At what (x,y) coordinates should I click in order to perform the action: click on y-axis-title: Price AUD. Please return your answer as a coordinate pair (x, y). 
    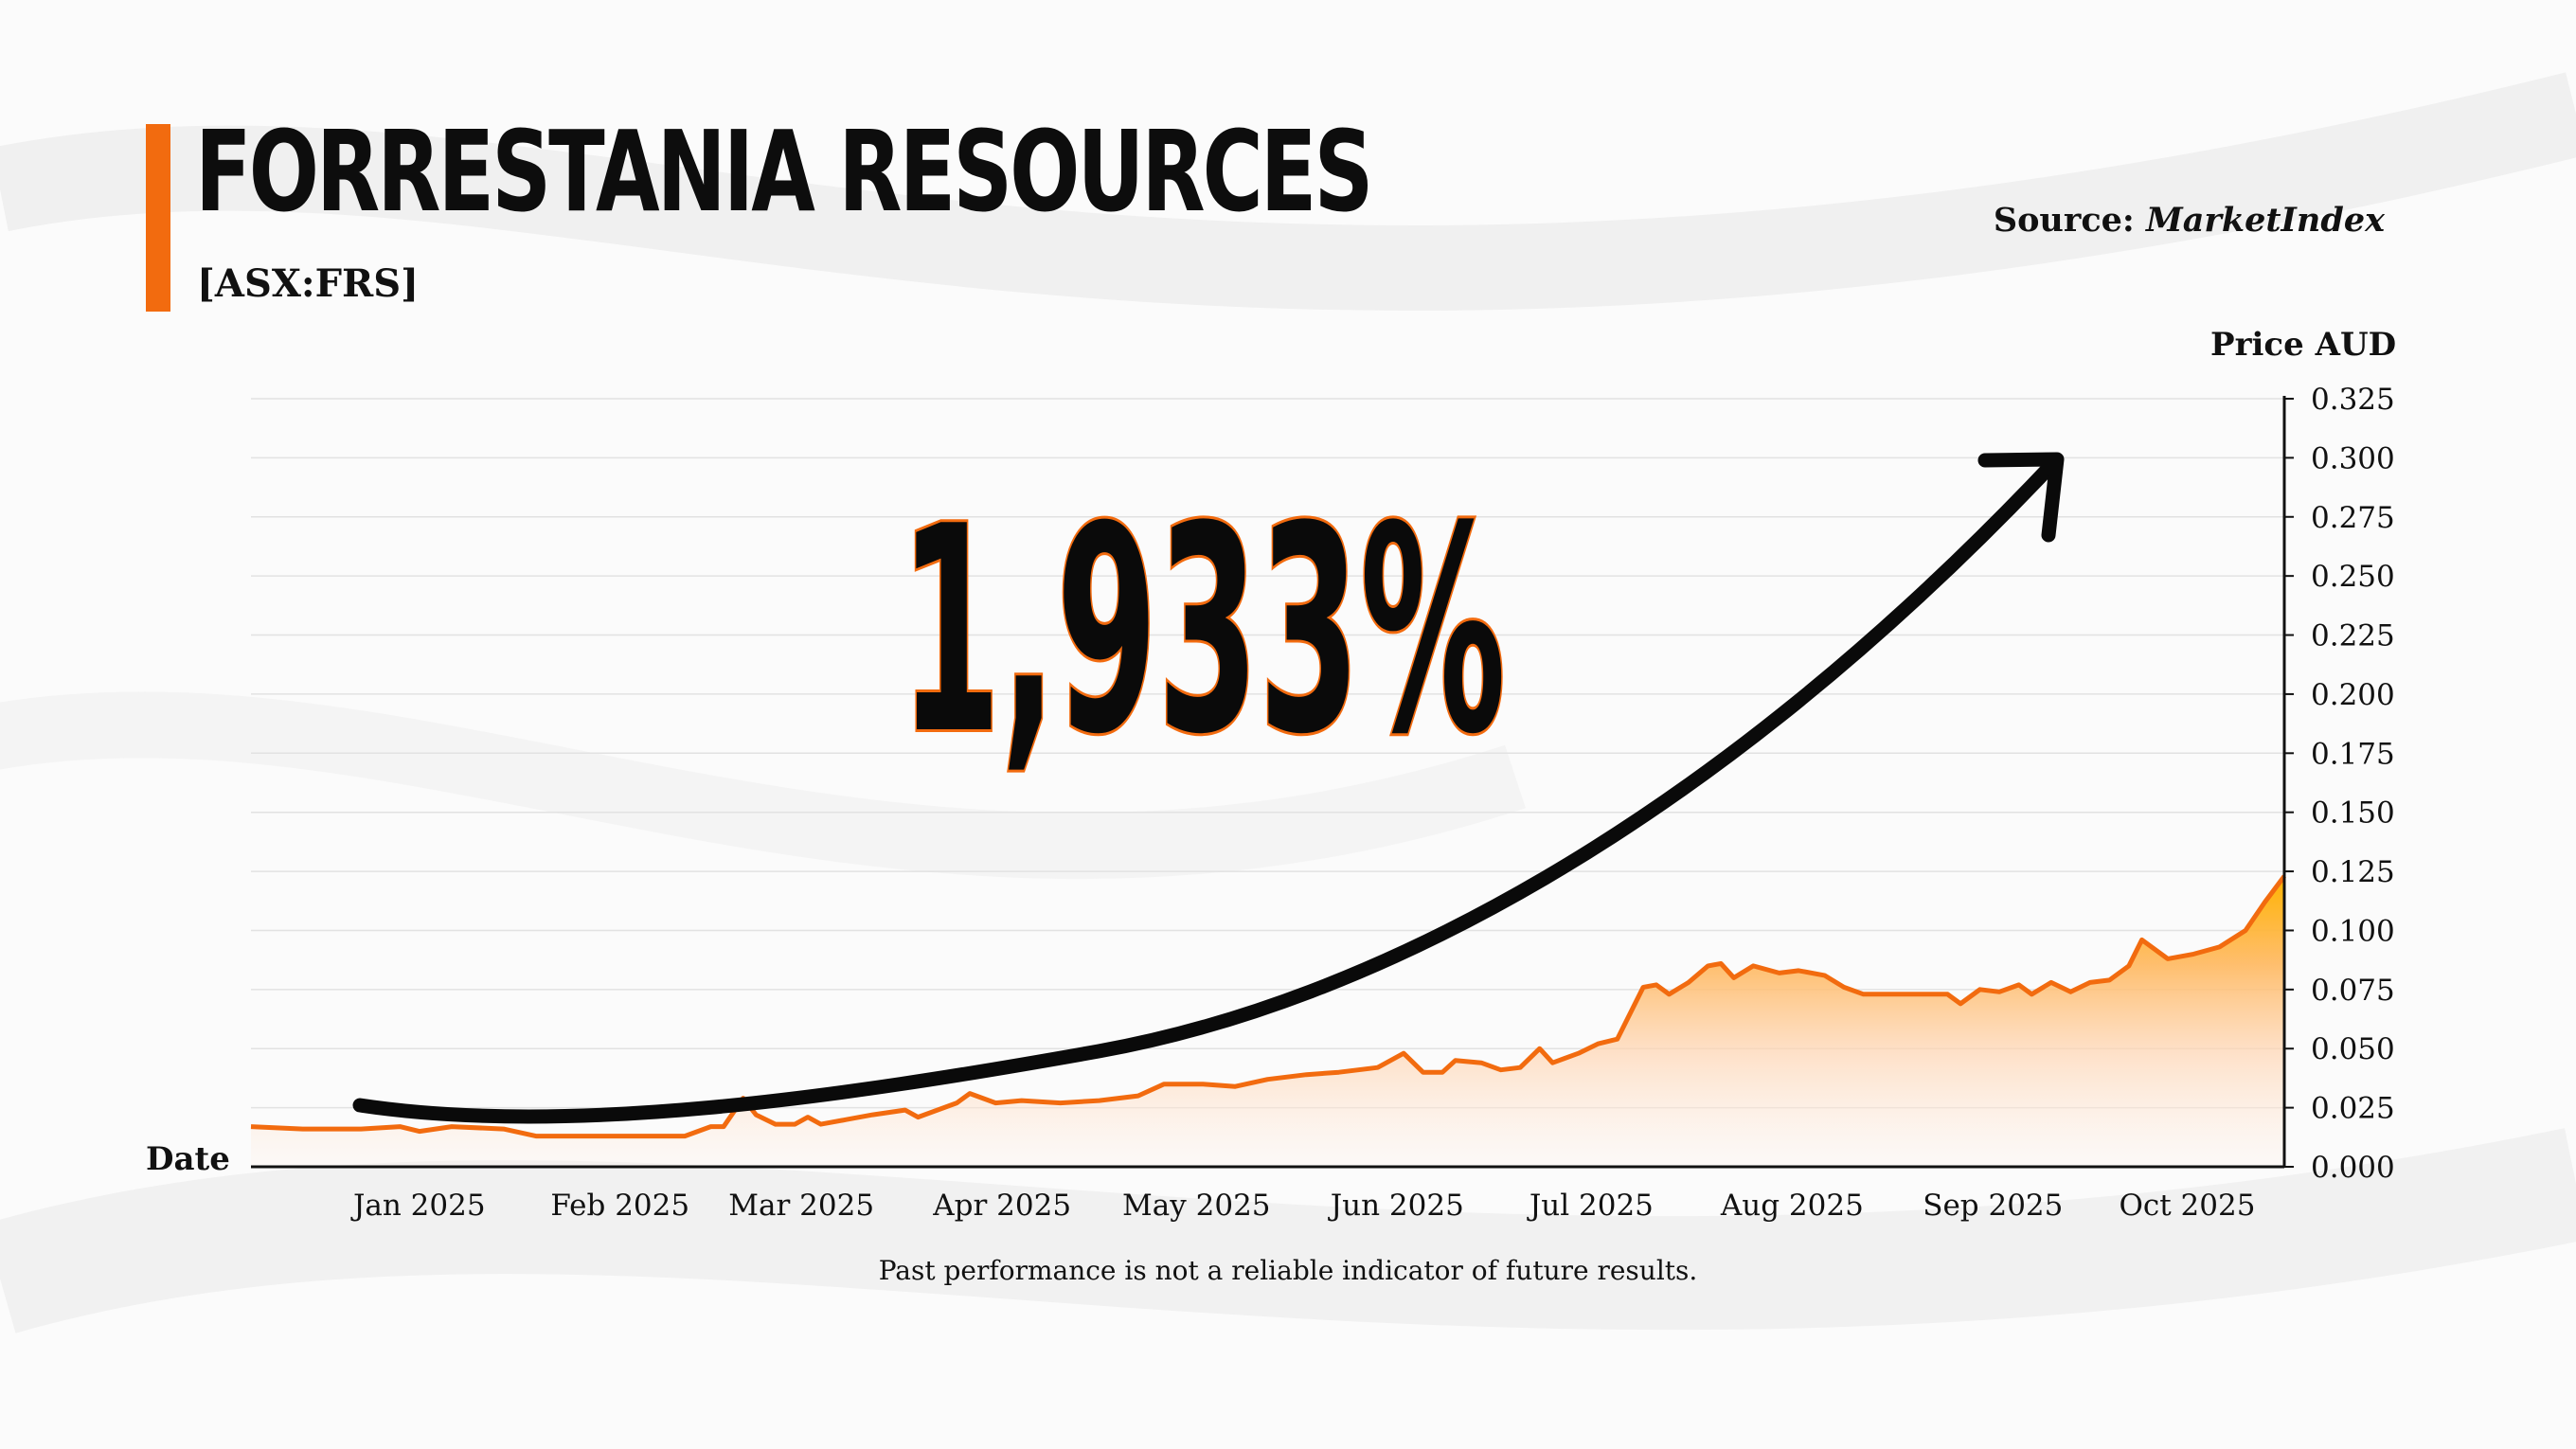
    Looking at the image, I should click on (2303, 345).